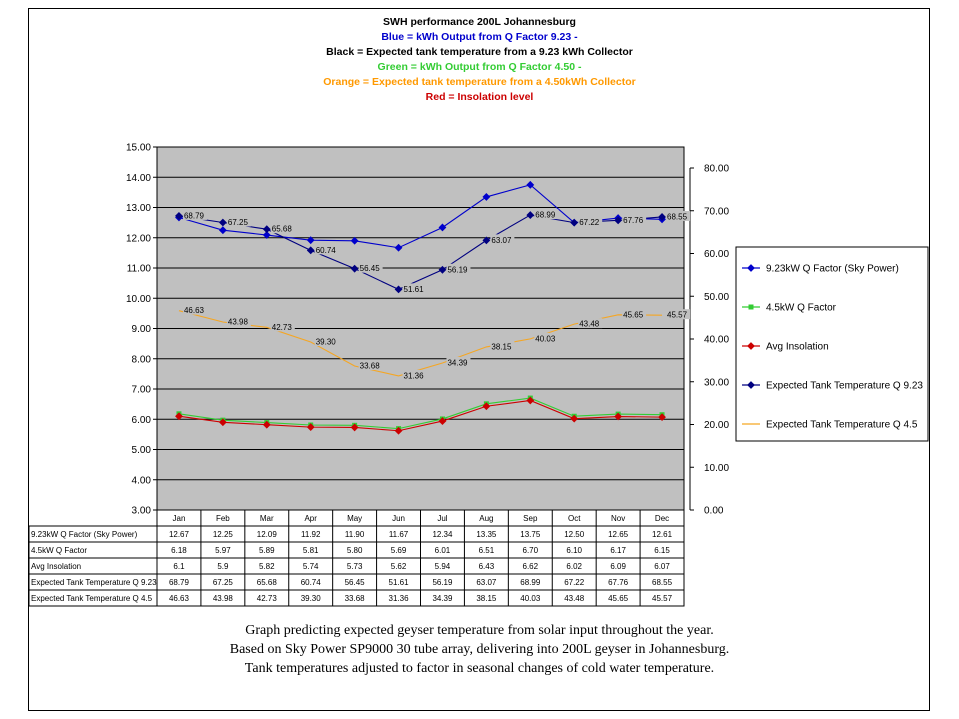 The width and height of the screenshot is (959, 719). I want to click on data-label: 40.03, so click(545, 338).